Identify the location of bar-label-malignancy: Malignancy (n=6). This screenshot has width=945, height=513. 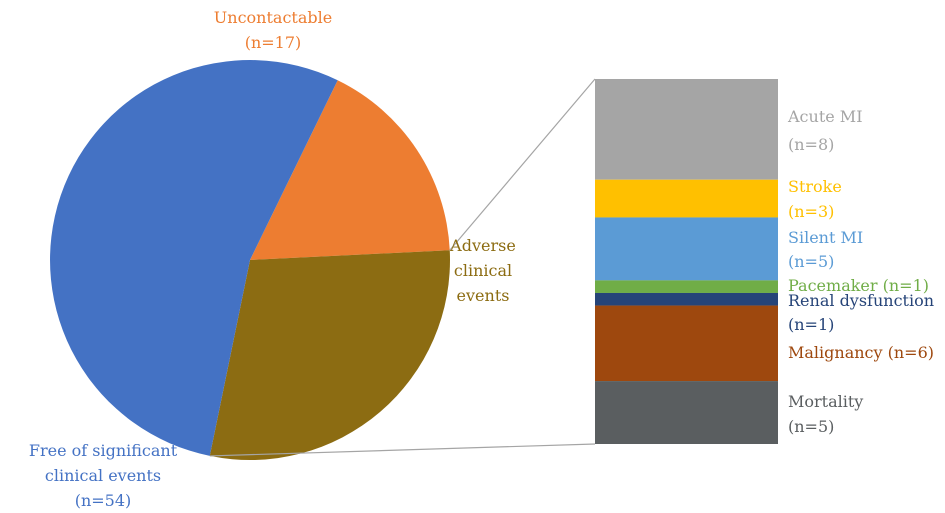
(861, 352).